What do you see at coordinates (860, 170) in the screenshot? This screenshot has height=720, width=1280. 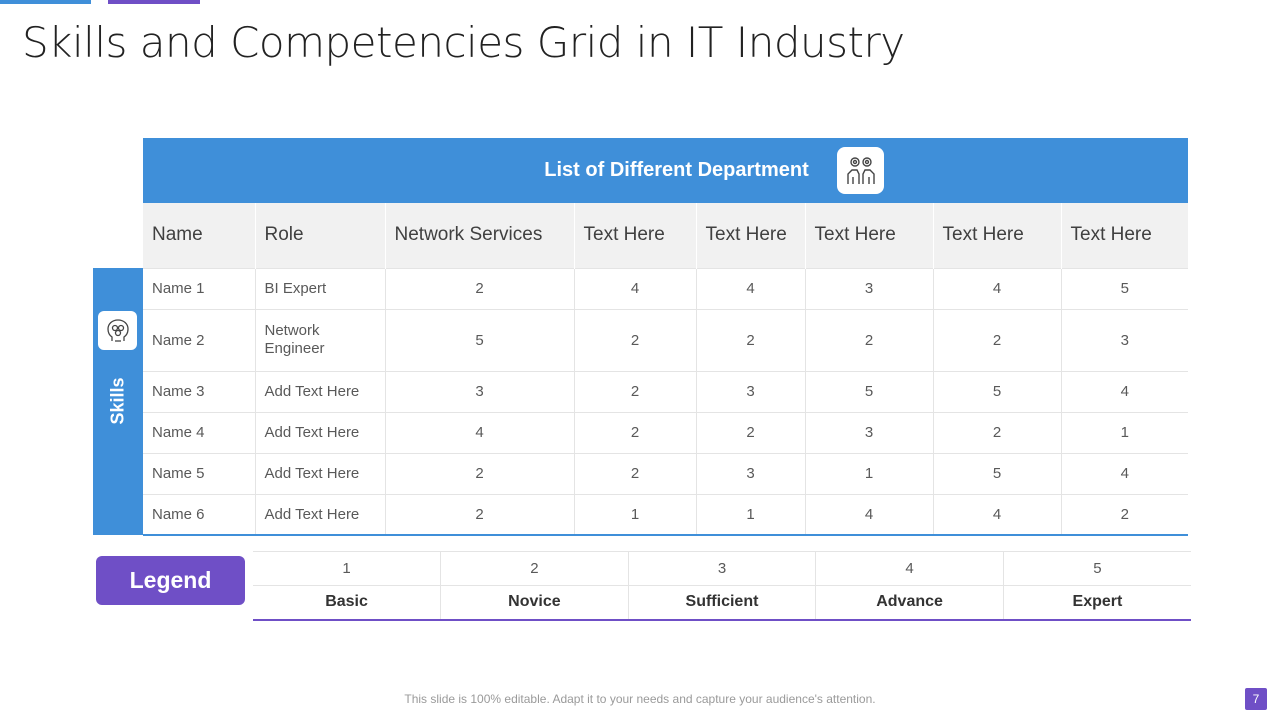 I see `team-gears-icon` at bounding box center [860, 170].